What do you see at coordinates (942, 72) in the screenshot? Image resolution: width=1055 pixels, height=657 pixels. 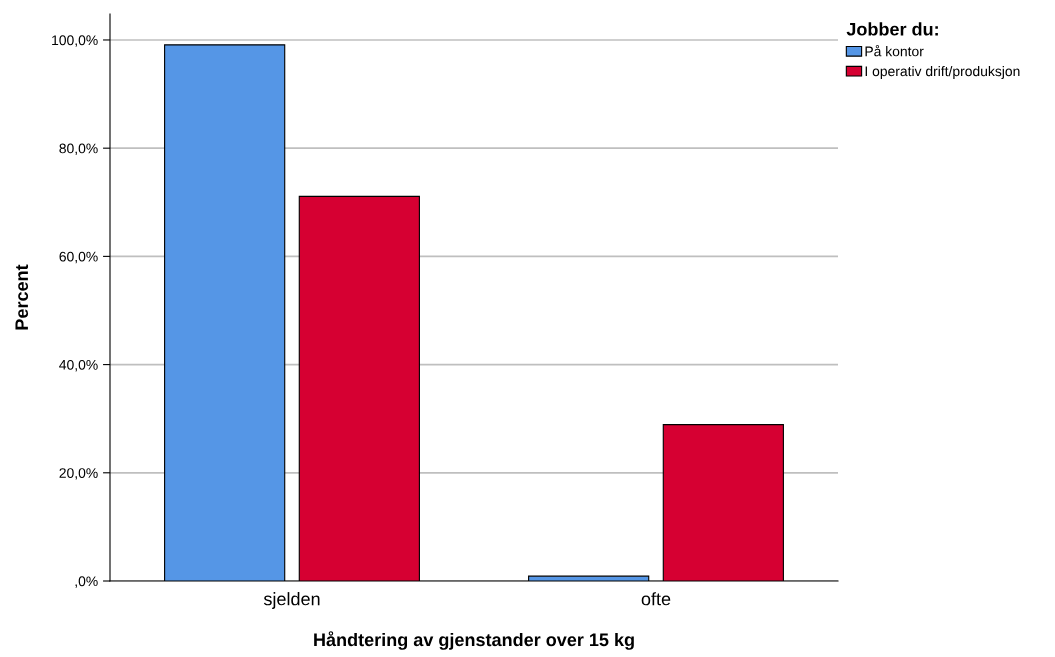 I see `legend-label: I operativ drift/produksjon` at bounding box center [942, 72].